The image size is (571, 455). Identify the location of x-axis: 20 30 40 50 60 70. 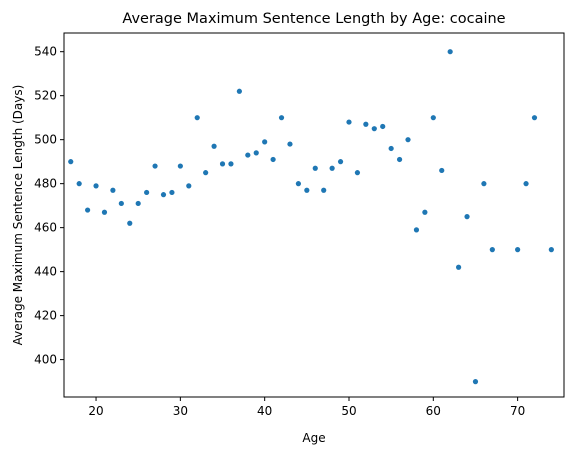
(306, 407).